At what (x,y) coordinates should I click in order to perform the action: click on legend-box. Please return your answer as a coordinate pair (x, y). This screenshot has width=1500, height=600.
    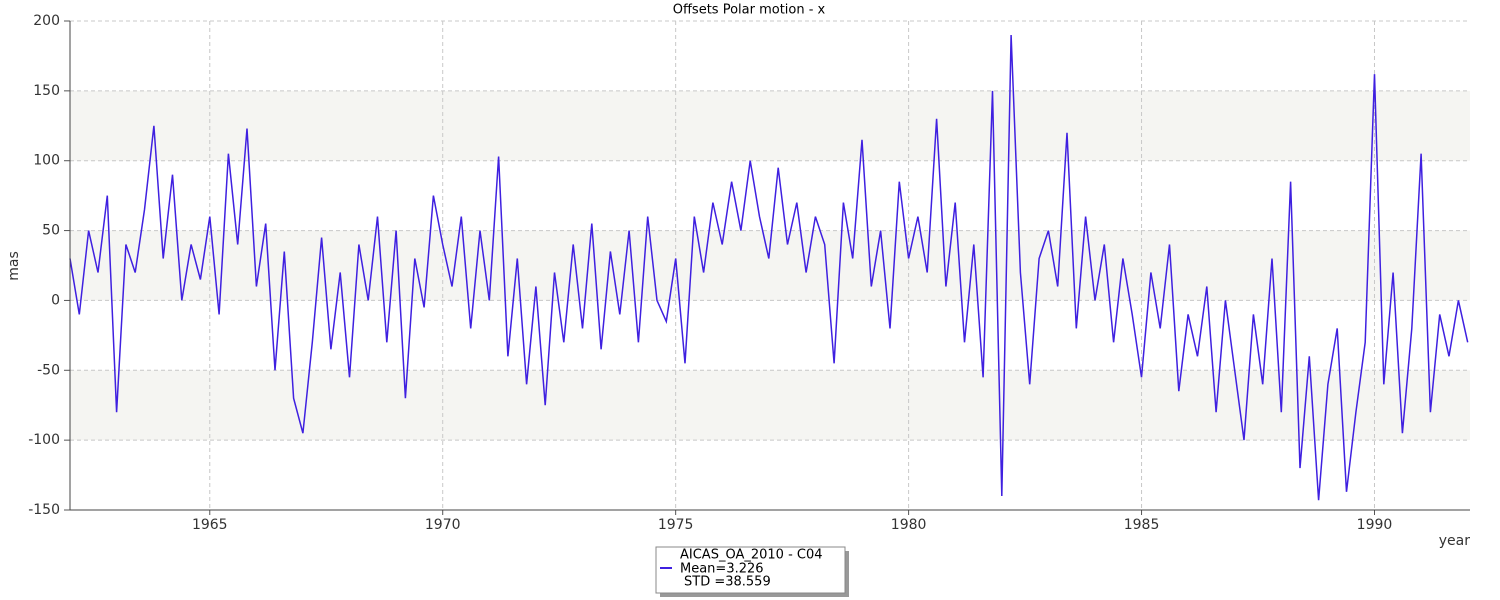
    Looking at the image, I should click on (750, 570).